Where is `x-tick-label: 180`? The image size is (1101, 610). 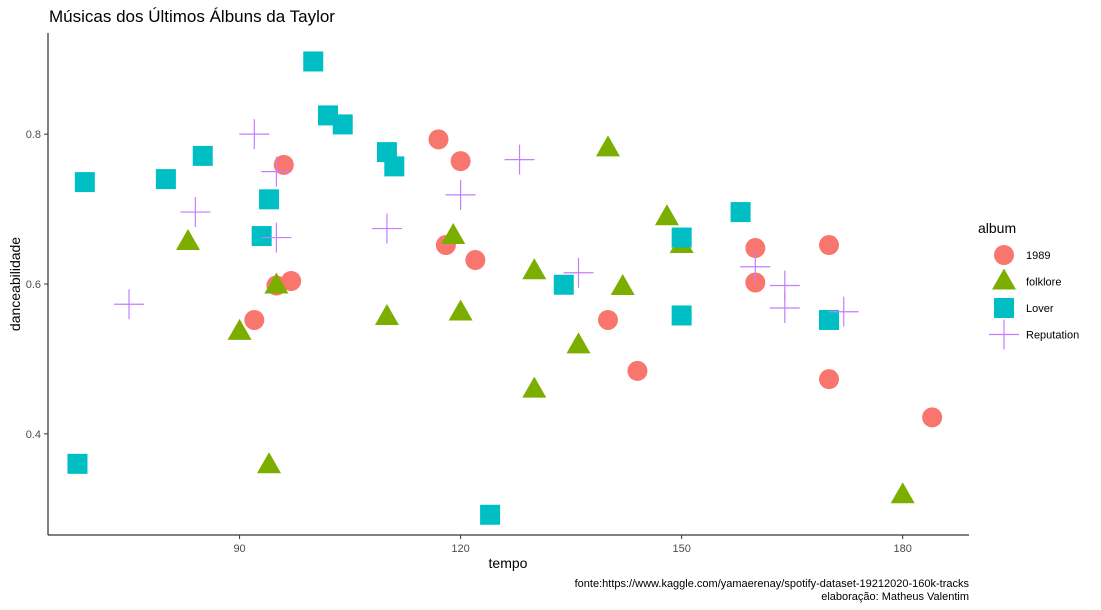 x-tick-label: 180 is located at coordinates (903, 549).